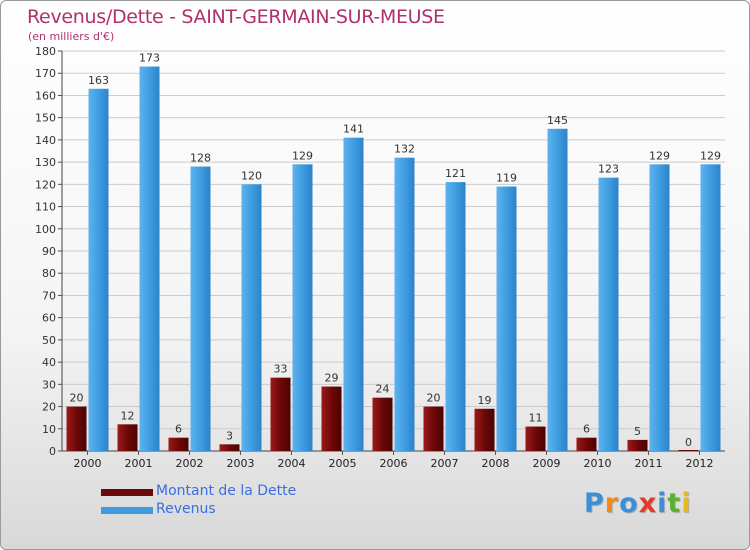  I want to click on chart-title: Revenus/Dette - SAINT-GERMAIN-SUR-MEUSE, so click(236, 17).